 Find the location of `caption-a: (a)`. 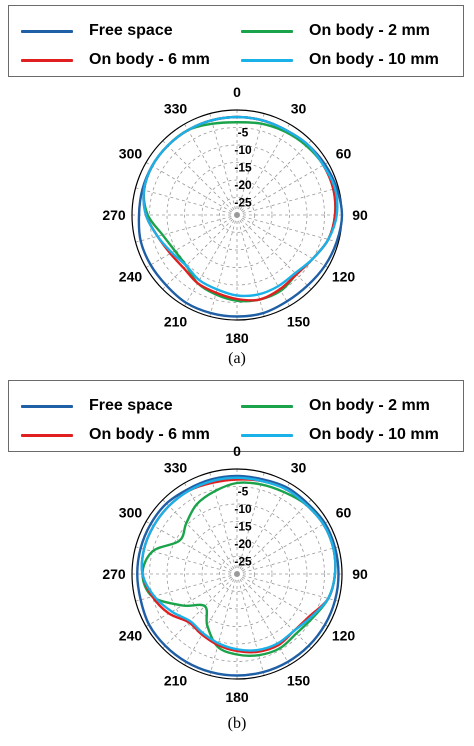

caption-a: (a) is located at coordinates (237, 358).